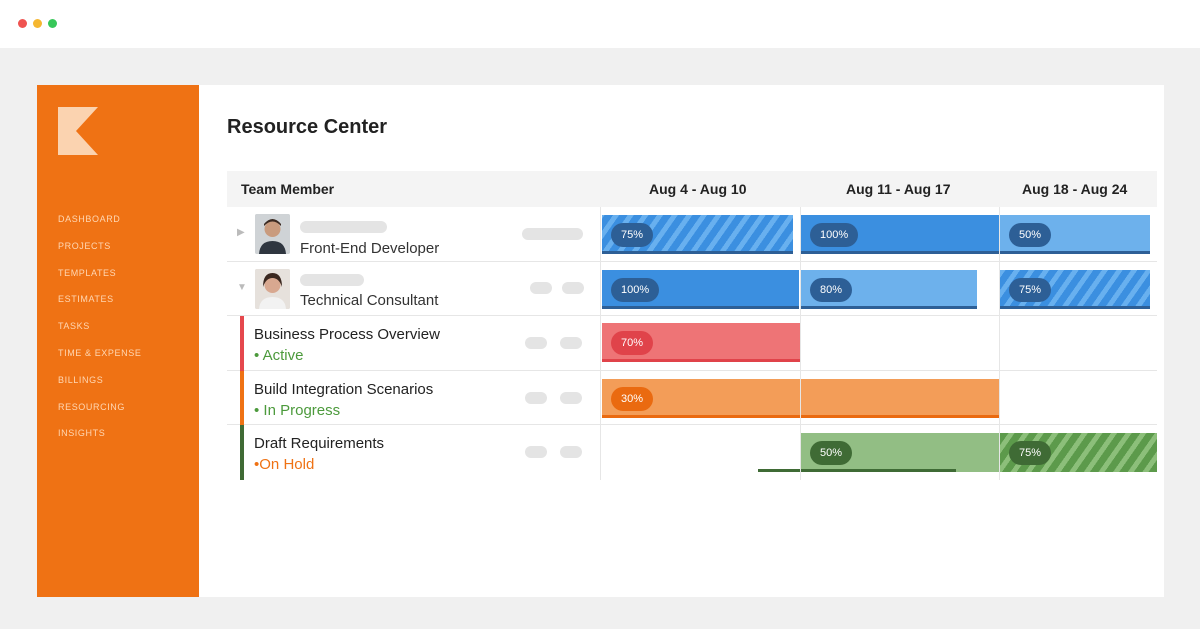  I want to click on task-status: • In Progress, so click(297, 410).